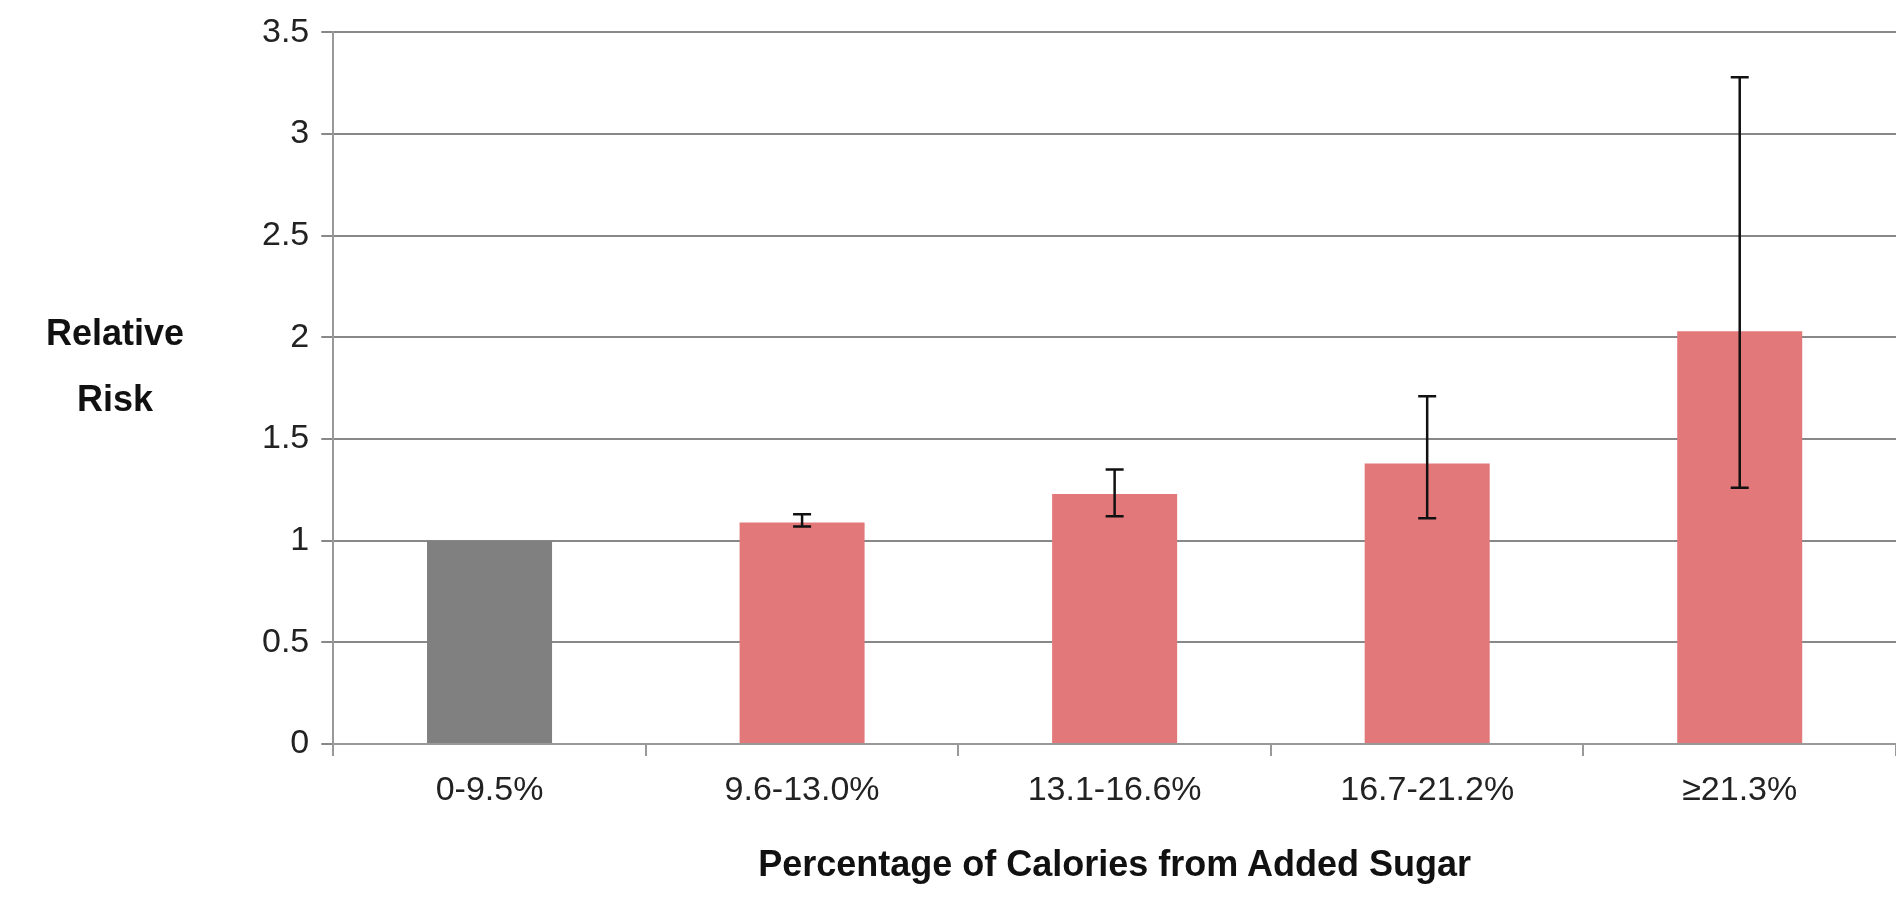  What do you see at coordinates (286, 29) in the screenshot?
I see `y-tick-label: 3.5` at bounding box center [286, 29].